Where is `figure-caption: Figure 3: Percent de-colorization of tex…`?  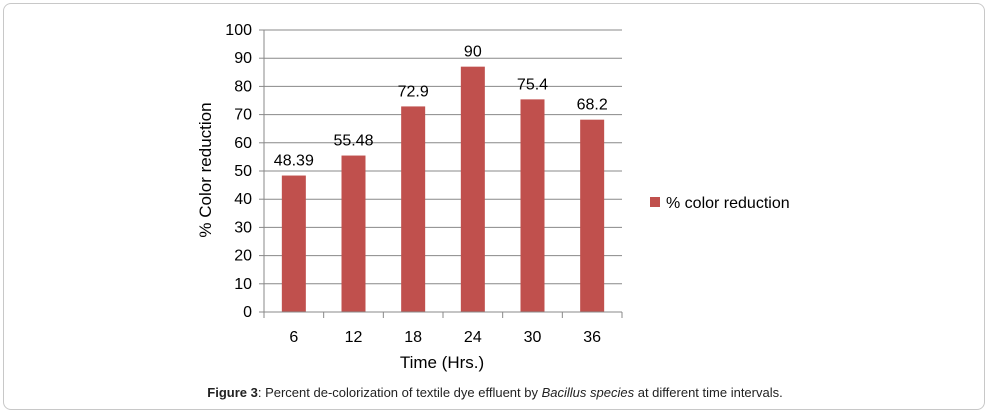
figure-caption: Figure 3: Percent de-colorization of tex… is located at coordinates (495, 392).